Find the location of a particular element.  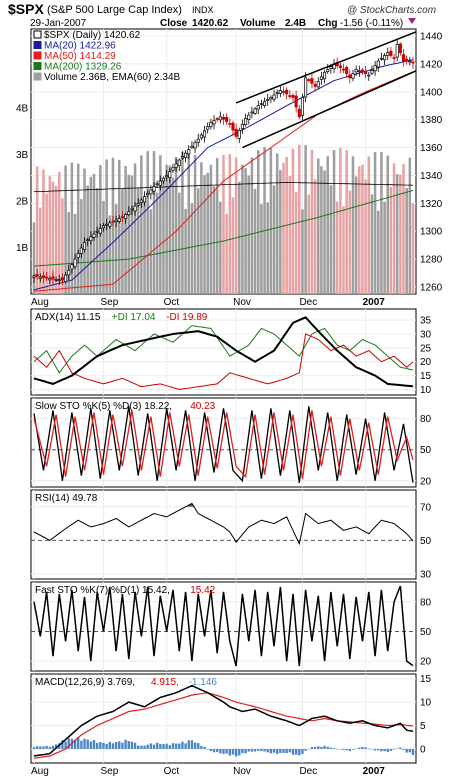

x-tick-label: Oct is located at coordinates (172, 302).